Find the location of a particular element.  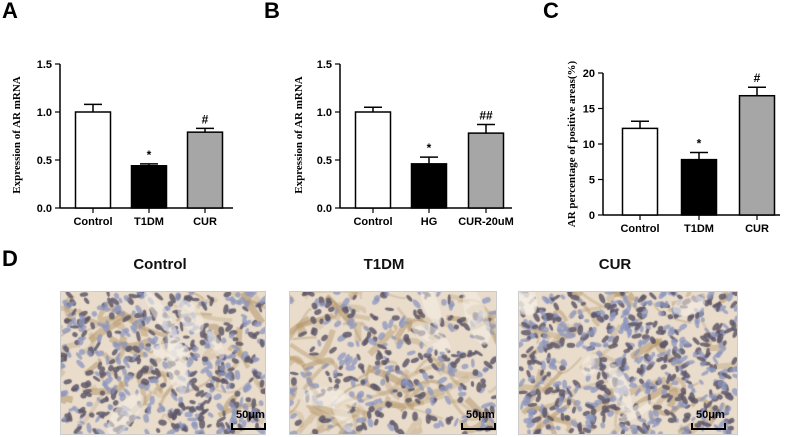

chart-b-ytick-label-0: 0.0 is located at coordinates (324, 209).